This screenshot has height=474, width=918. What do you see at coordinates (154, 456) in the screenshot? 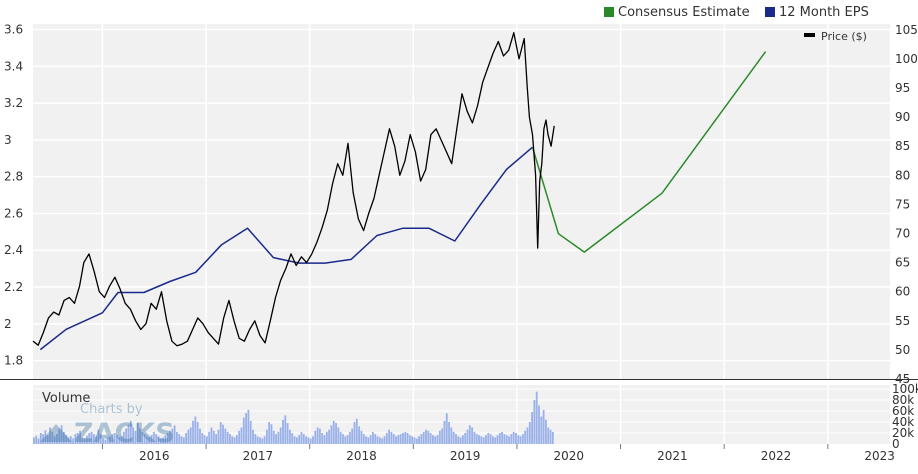
I see `x-tick-label: 2016` at bounding box center [154, 456].